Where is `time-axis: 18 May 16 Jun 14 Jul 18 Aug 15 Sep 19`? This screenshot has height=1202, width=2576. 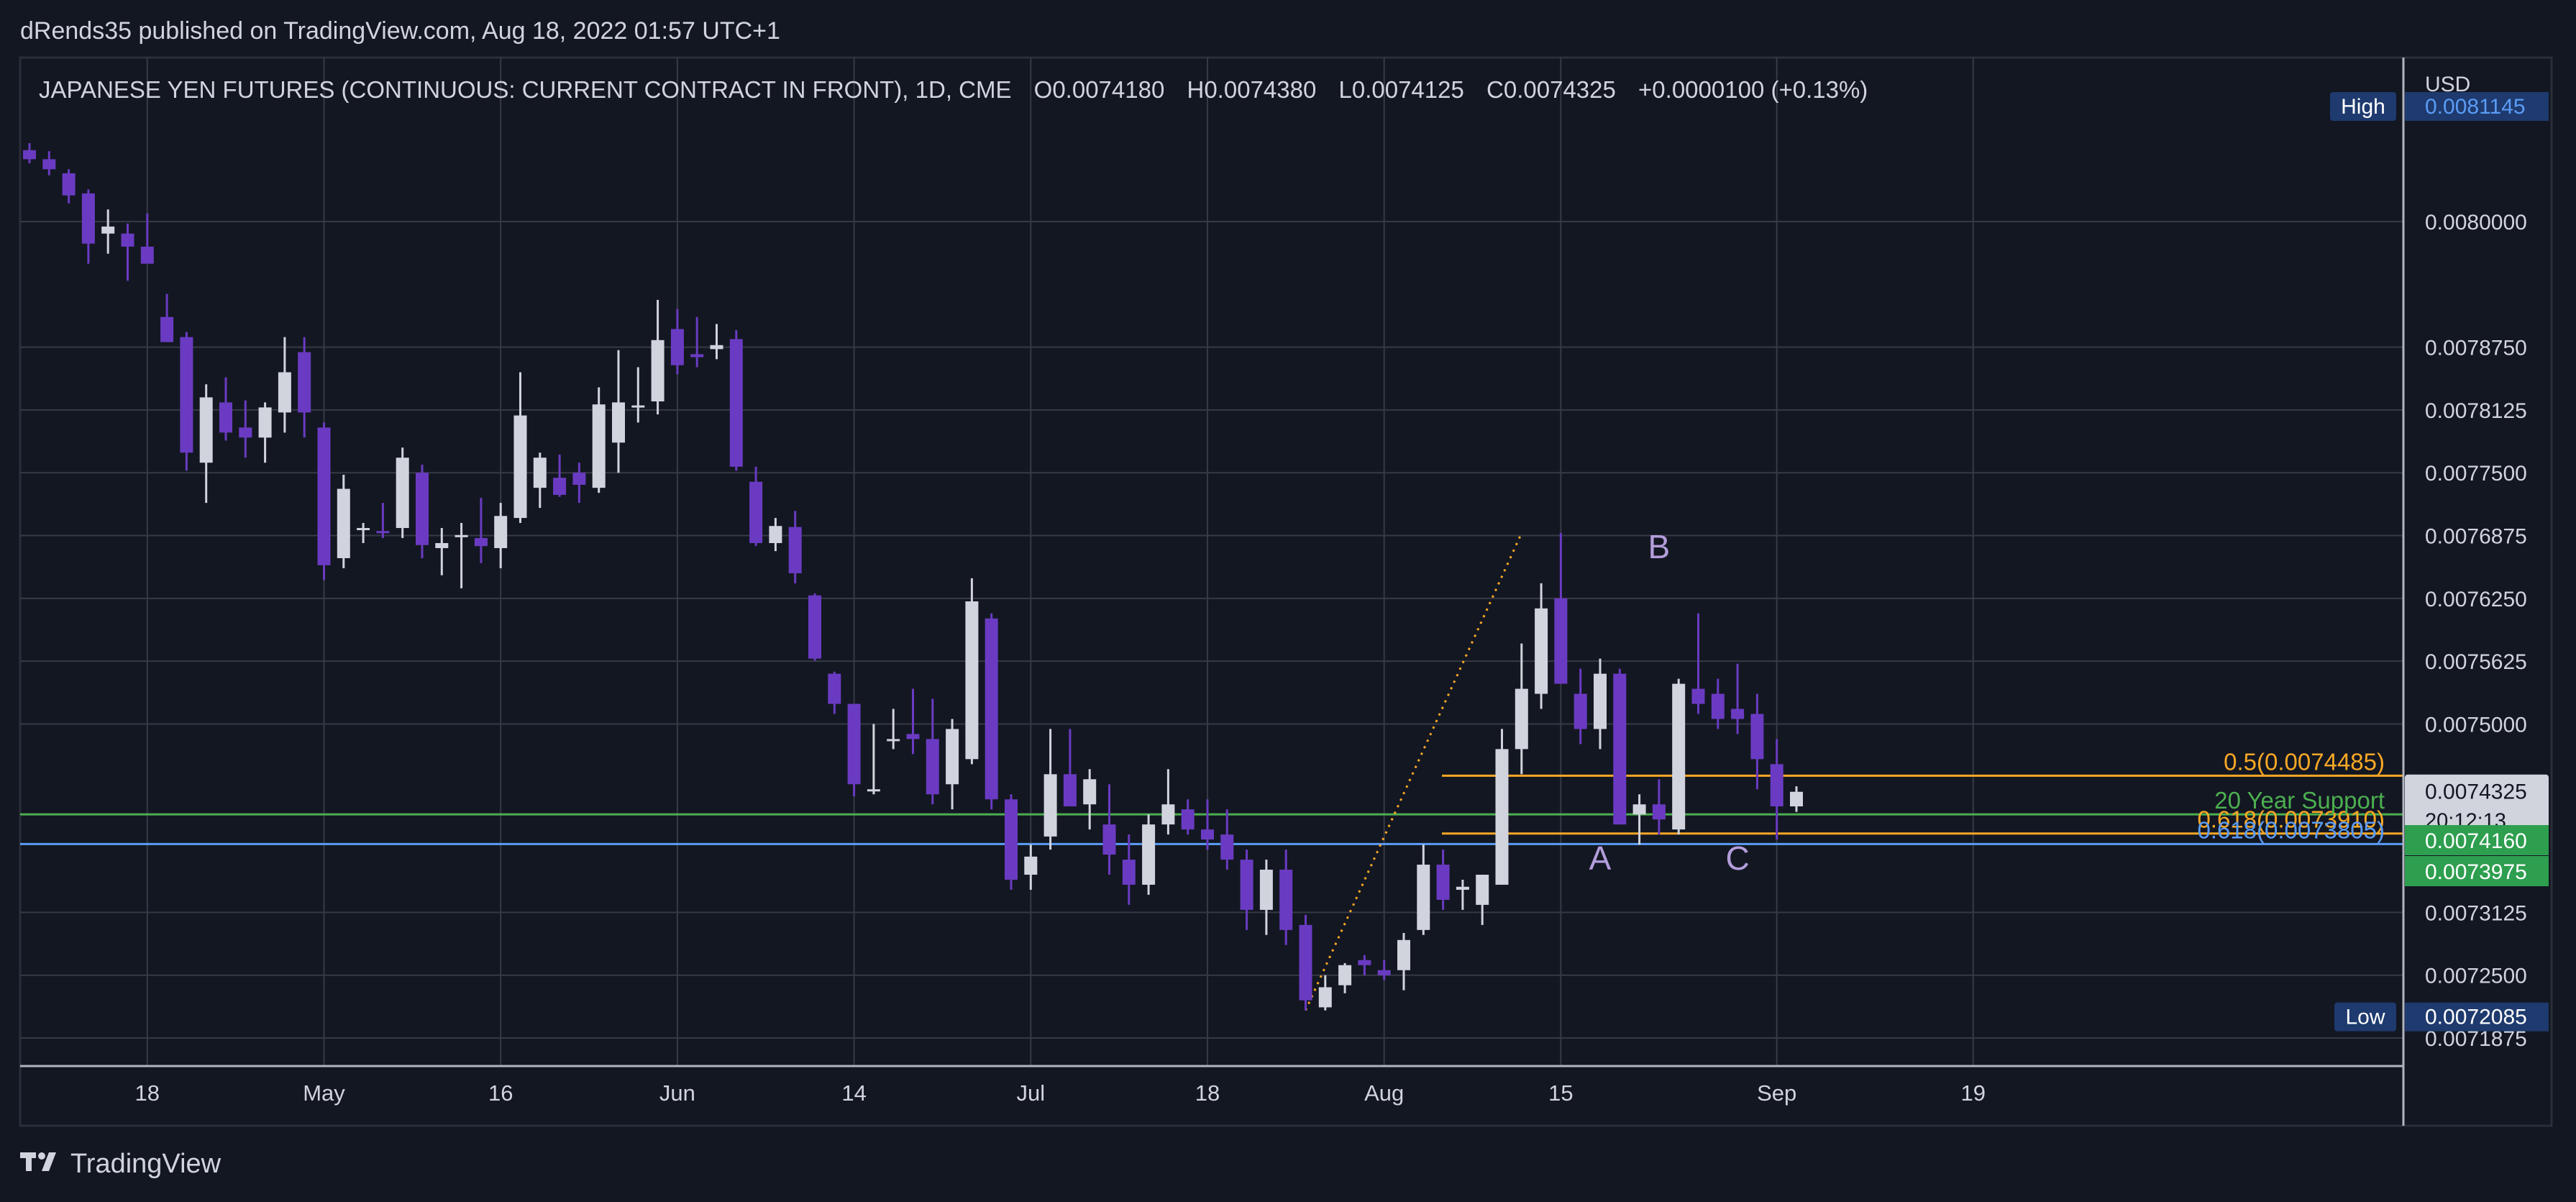 time-axis: 18 May 16 Jun 14 Jul 18 Aug 15 Sep 19 is located at coordinates (1060, 1093).